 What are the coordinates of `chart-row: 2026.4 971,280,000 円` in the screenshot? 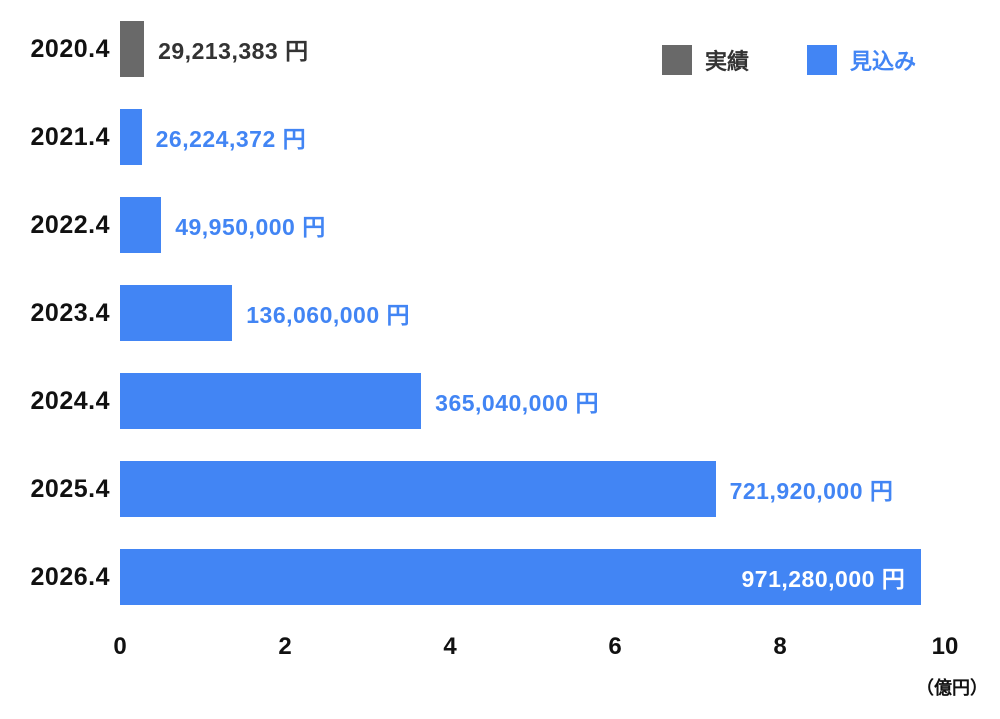 It's located at (500, 577).